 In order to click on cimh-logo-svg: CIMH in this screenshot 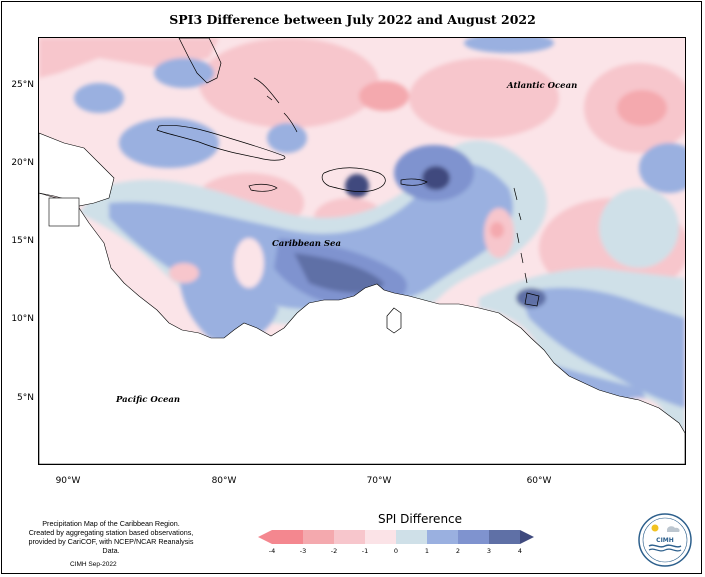, I will do `click(665, 540)`.